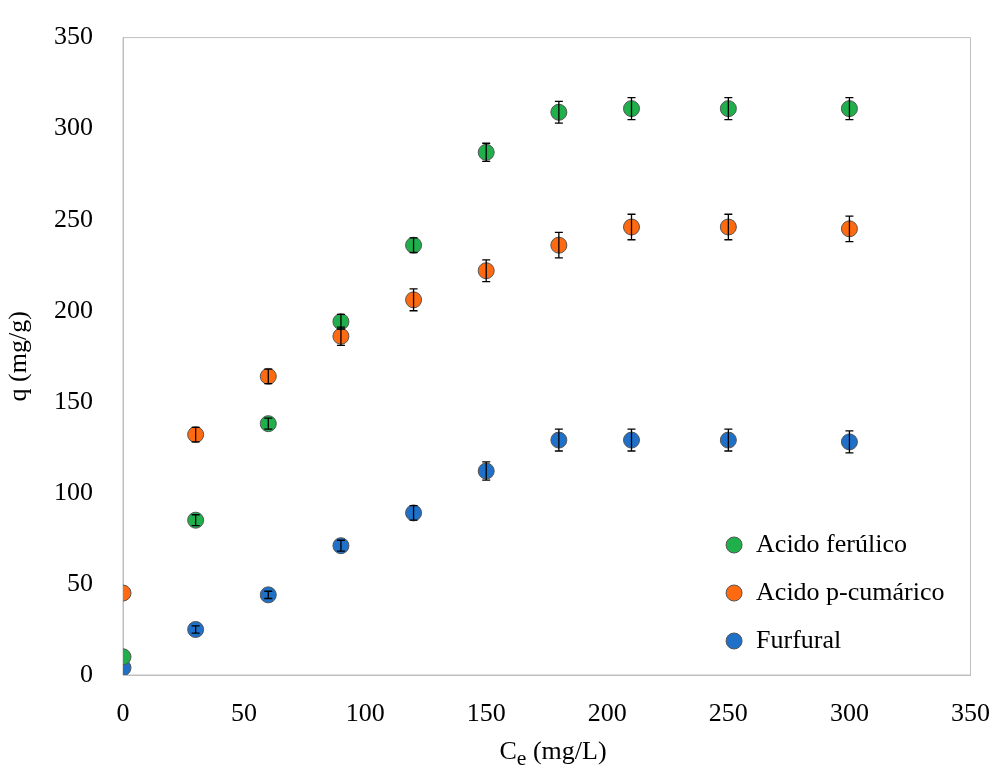  What do you see at coordinates (486, 713) in the screenshot?
I see `x-tick-label: 150` at bounding box center [486, 713].